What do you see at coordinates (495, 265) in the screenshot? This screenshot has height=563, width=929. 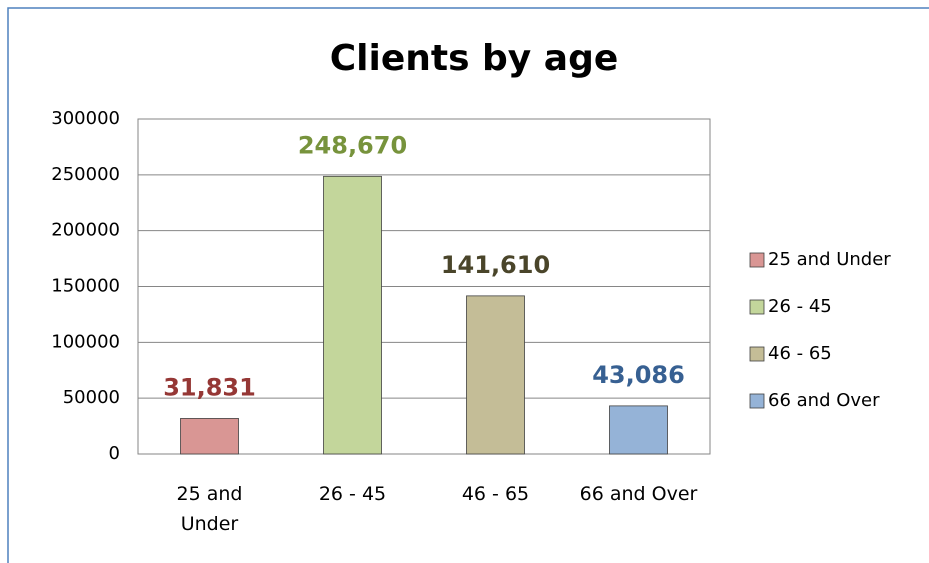 I see `value-label: 141,610` at bounding box center [495, 265].